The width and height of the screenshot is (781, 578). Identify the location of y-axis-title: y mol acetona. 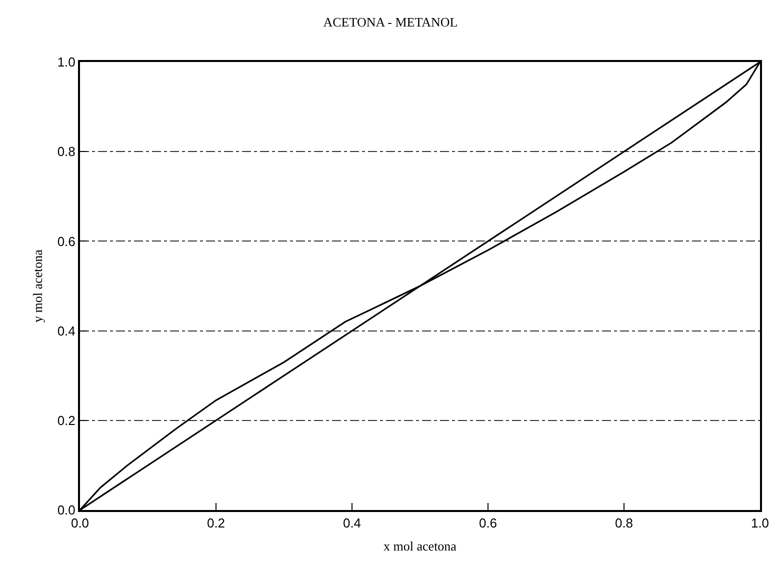
(37, 285).